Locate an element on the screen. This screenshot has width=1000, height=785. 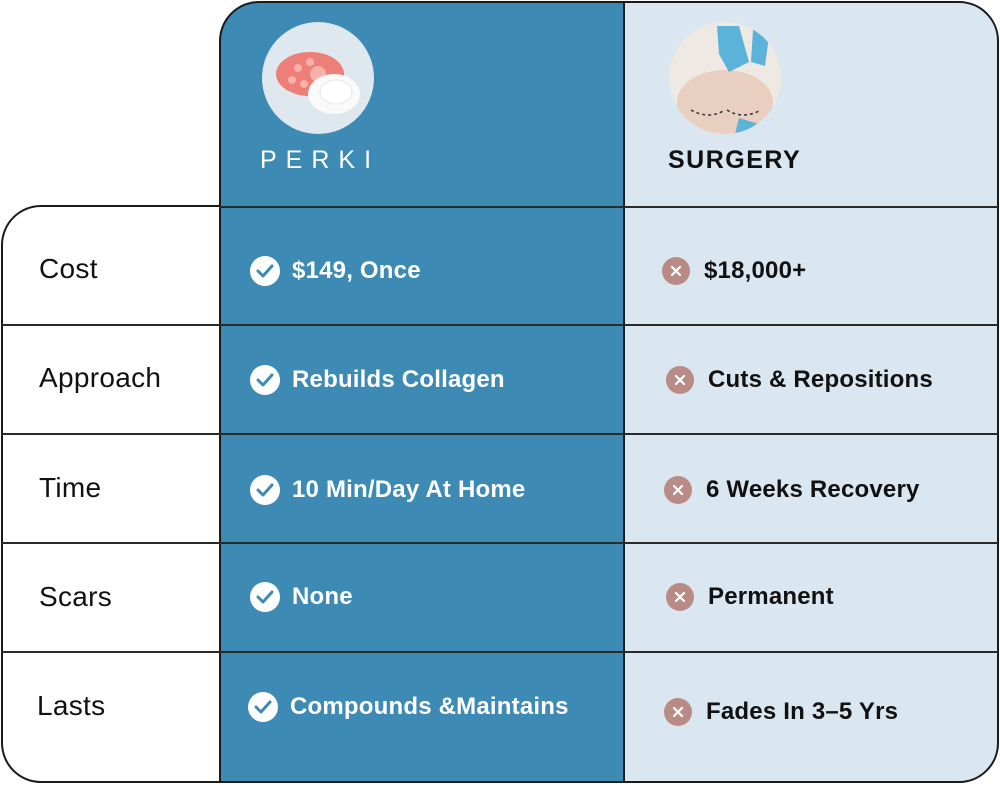
perki-device-image is located at coordinates (318, 78).